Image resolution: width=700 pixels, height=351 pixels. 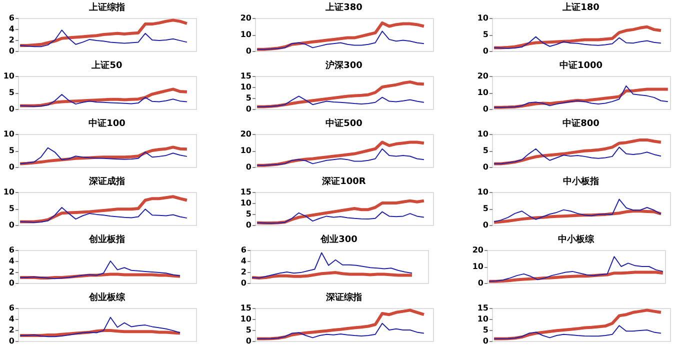 I want to click on chart-title: 沪深300, so click(x=343, y=65).